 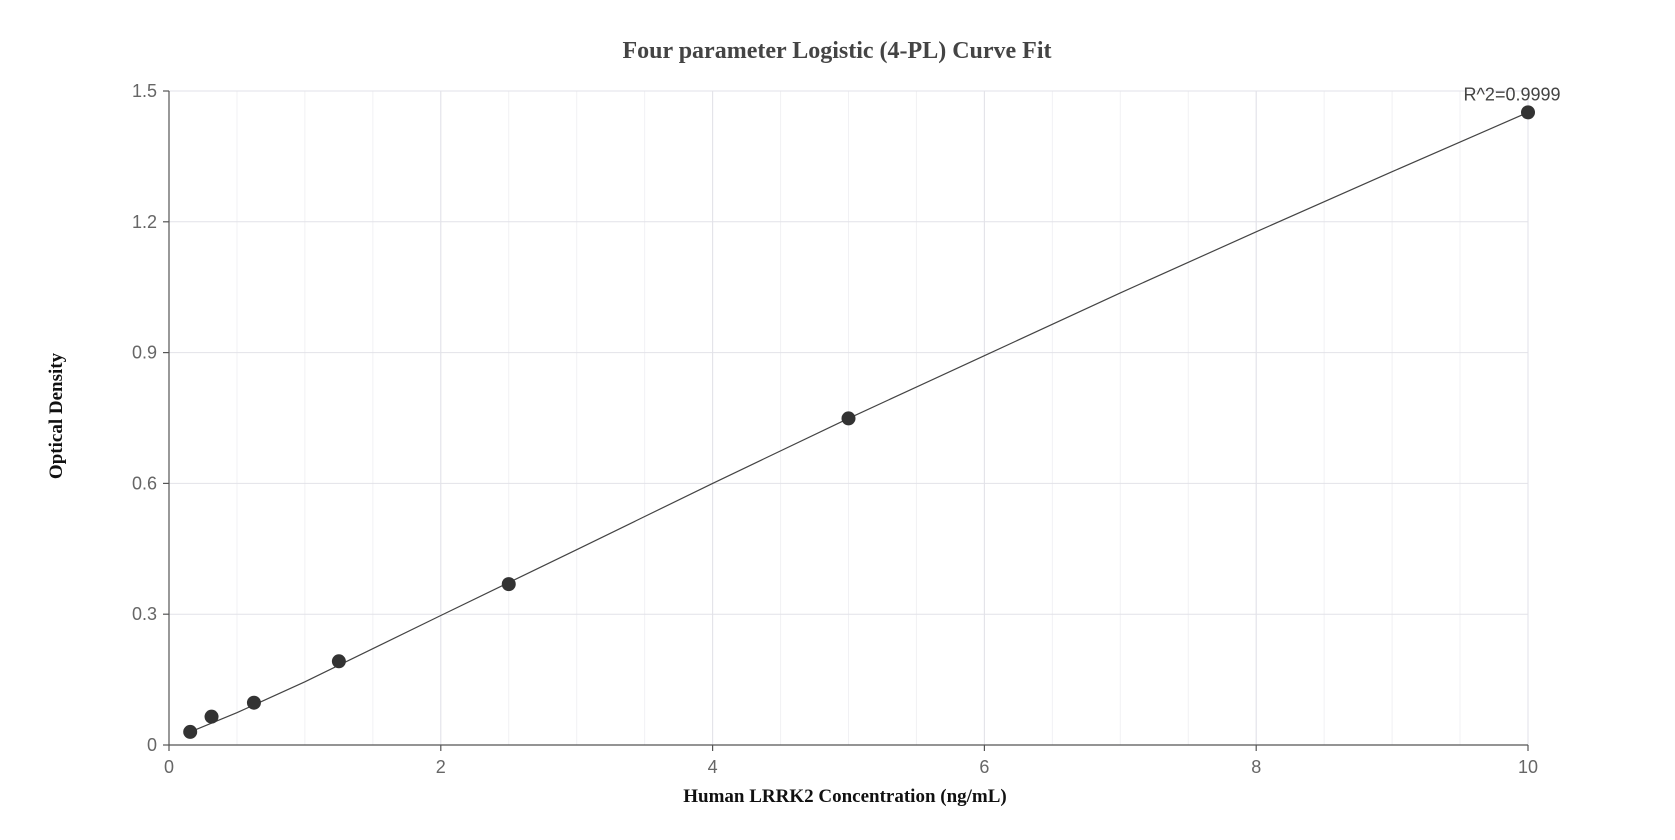 I want to click on y-axis-ticks: 0 0.3 0.6 0.9 1.2 1.5, so click(x=150, y=418).